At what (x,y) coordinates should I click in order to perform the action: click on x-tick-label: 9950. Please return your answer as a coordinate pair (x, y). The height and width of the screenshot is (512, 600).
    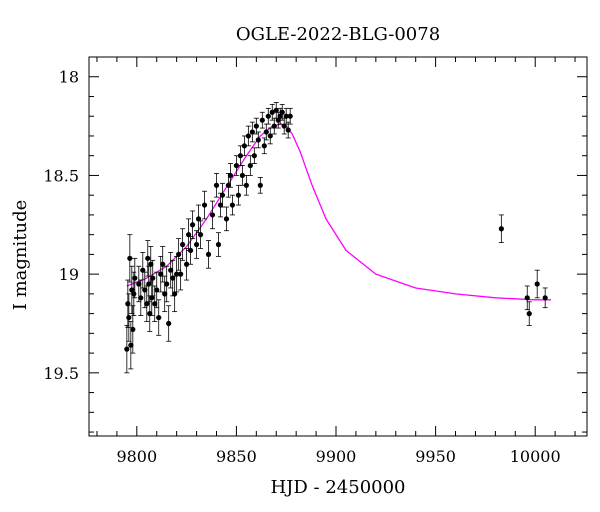
    Looking at the image, I should click on (435, 456).